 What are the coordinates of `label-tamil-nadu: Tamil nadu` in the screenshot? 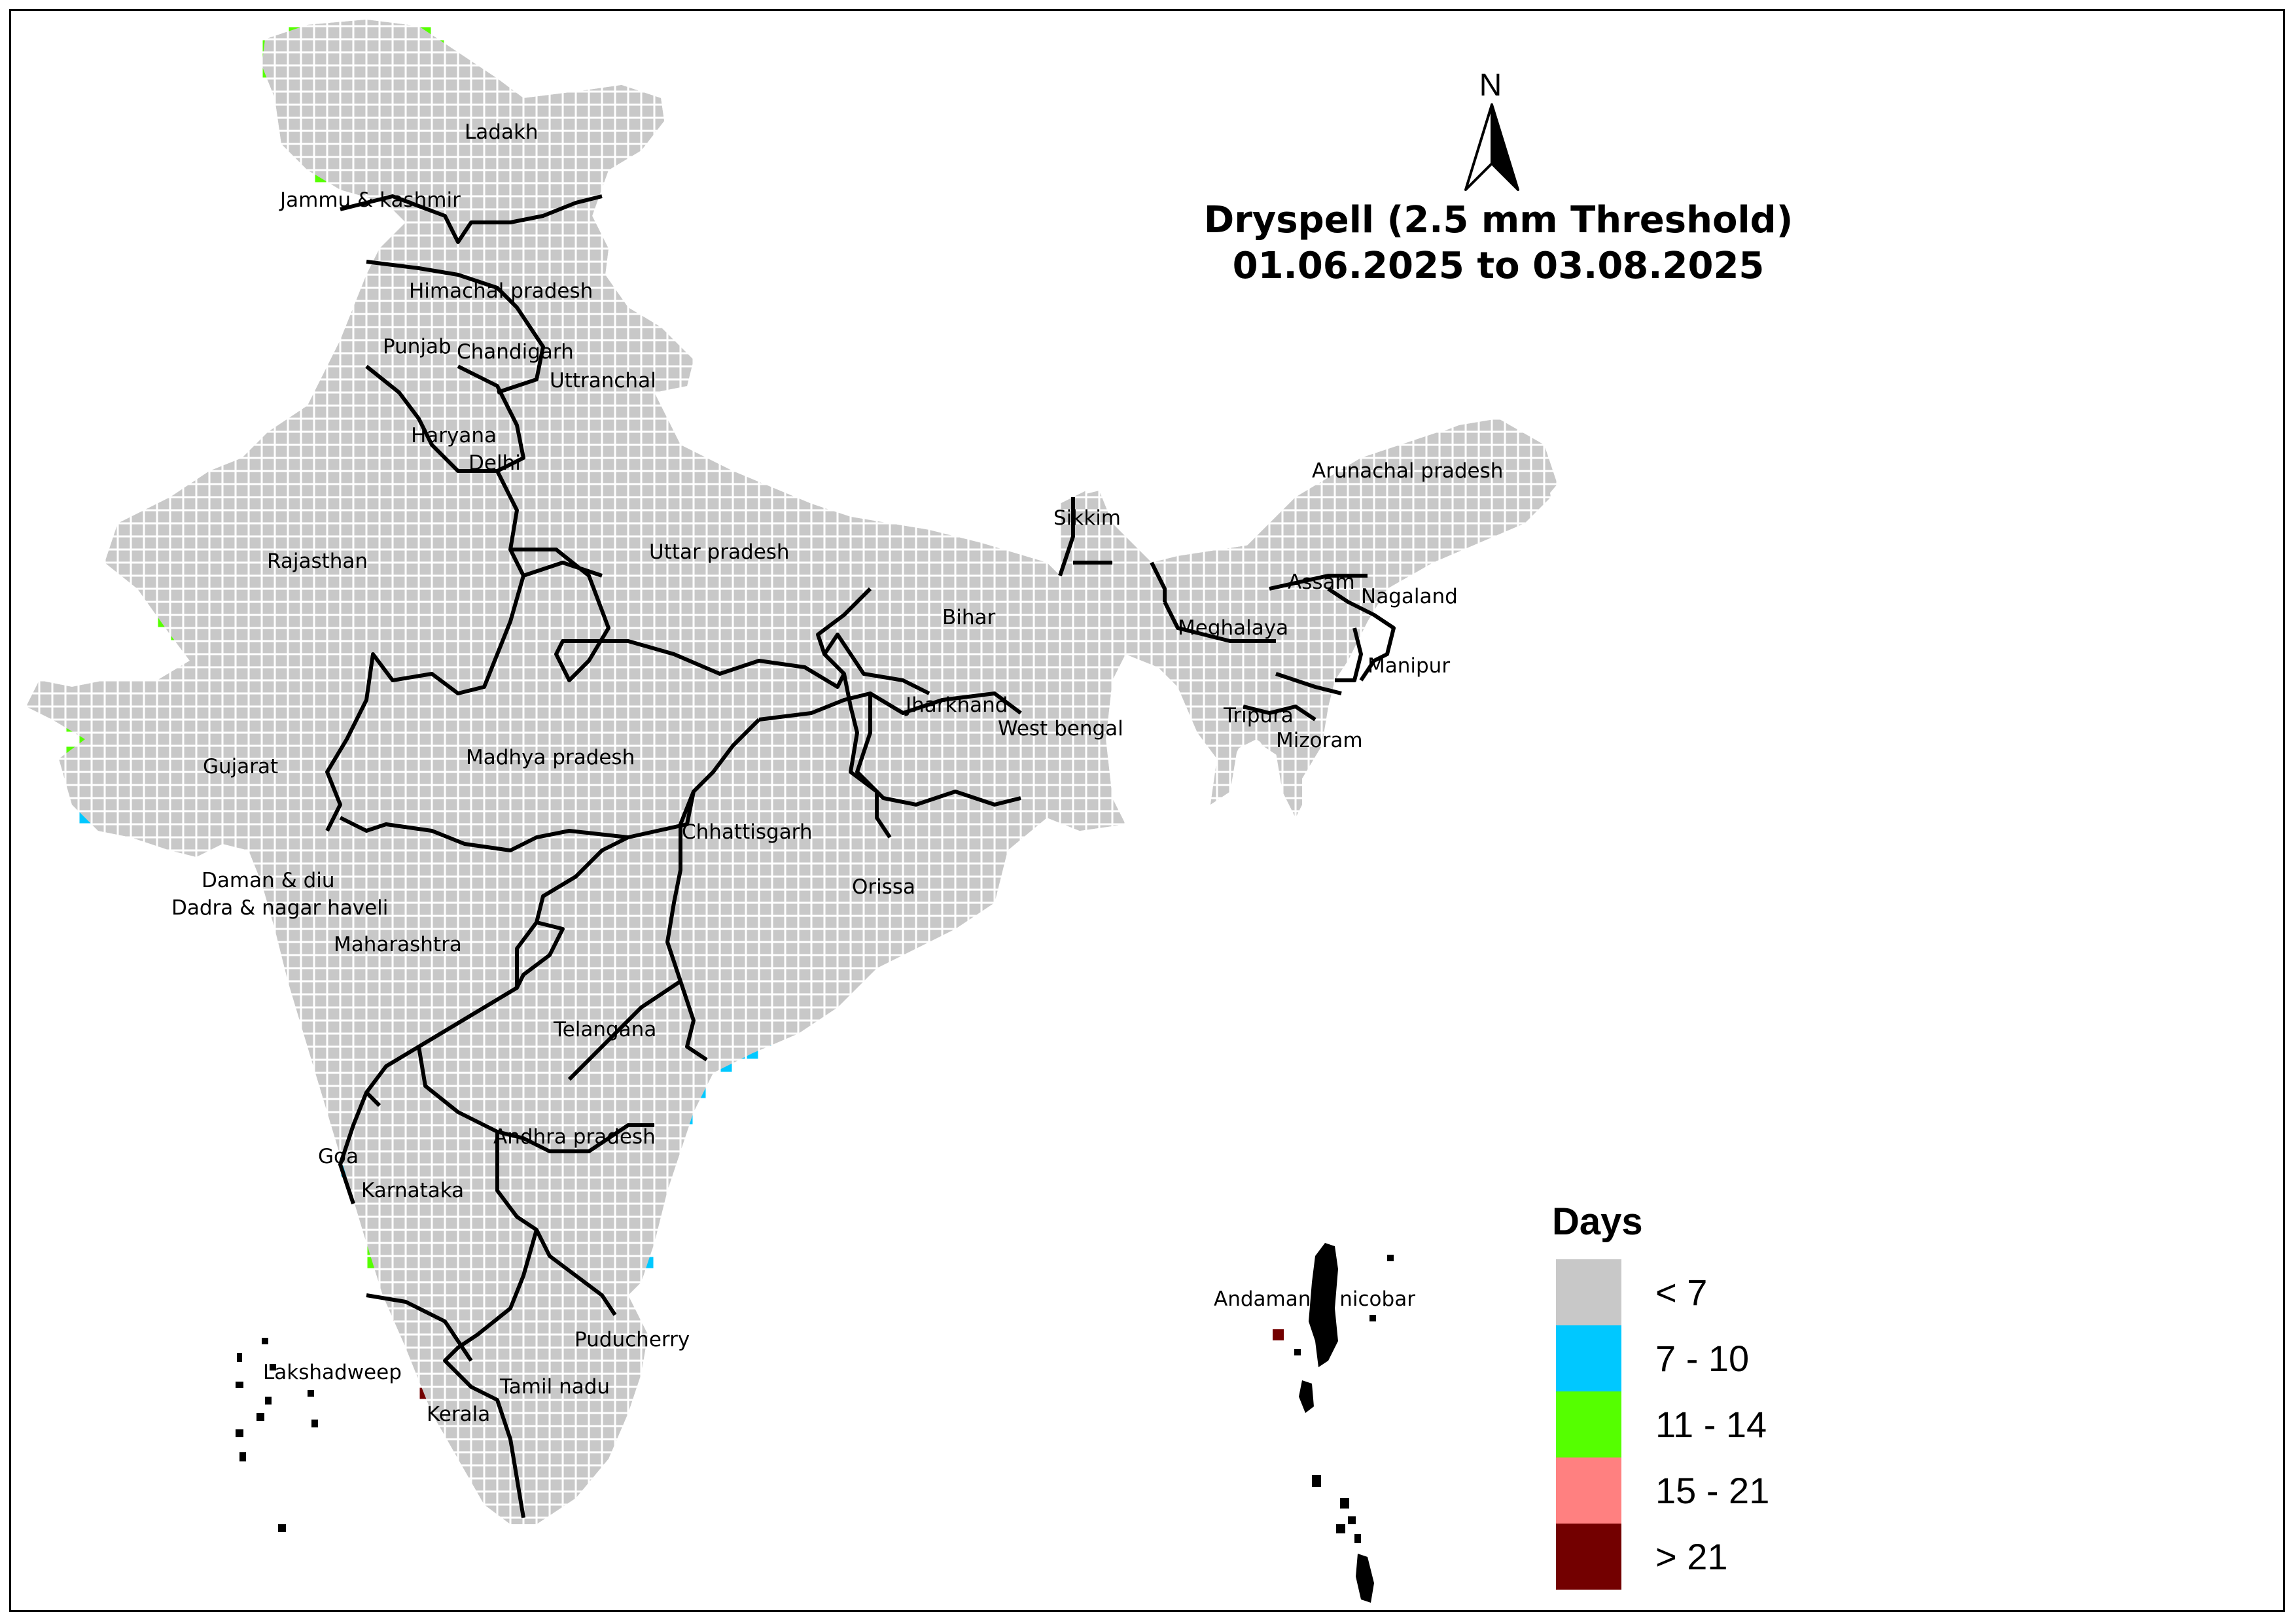 It's located at (554, 1387).